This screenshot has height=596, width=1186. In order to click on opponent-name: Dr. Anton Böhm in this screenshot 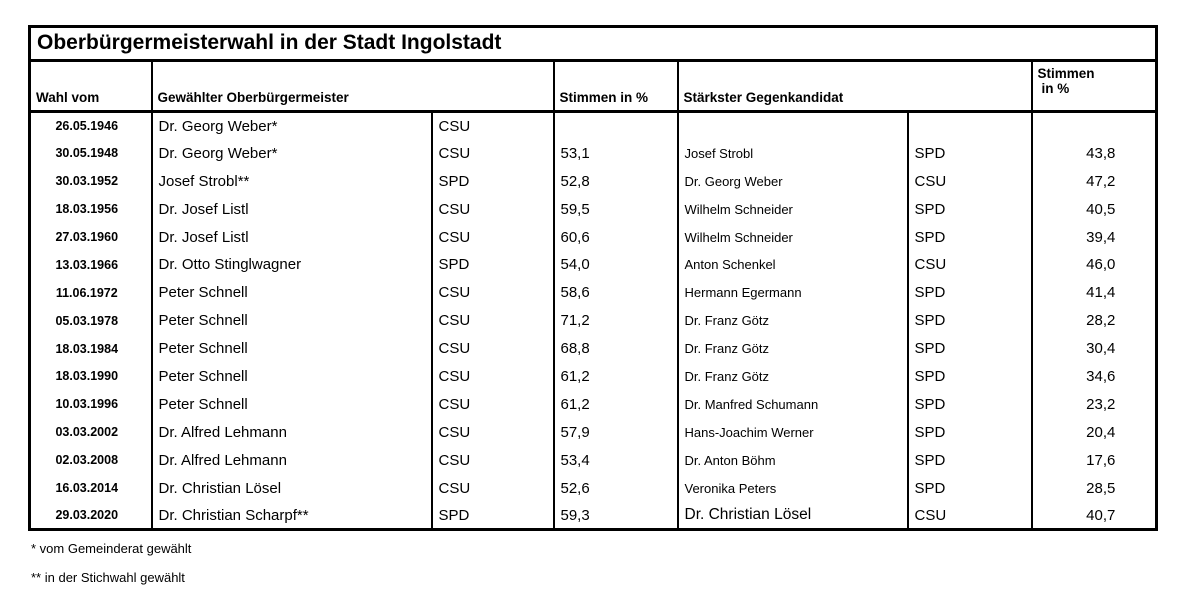, I will do `click(792, 460)`.